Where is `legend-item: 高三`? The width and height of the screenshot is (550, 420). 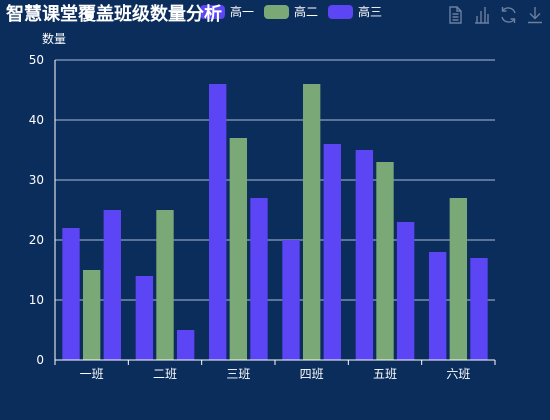
legend-item: 高三 is located at coordinates (355, 11).